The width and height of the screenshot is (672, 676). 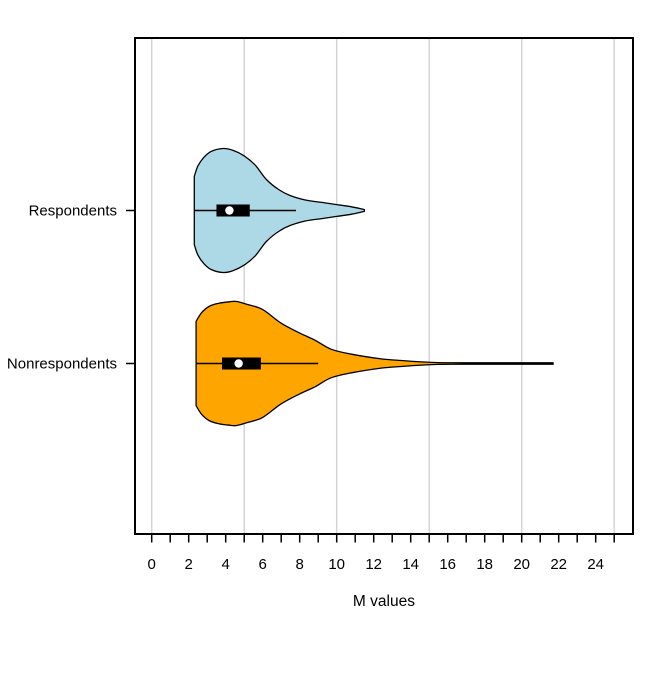 I want to click on x-tick-label: 2, so click(x=189, y=564).